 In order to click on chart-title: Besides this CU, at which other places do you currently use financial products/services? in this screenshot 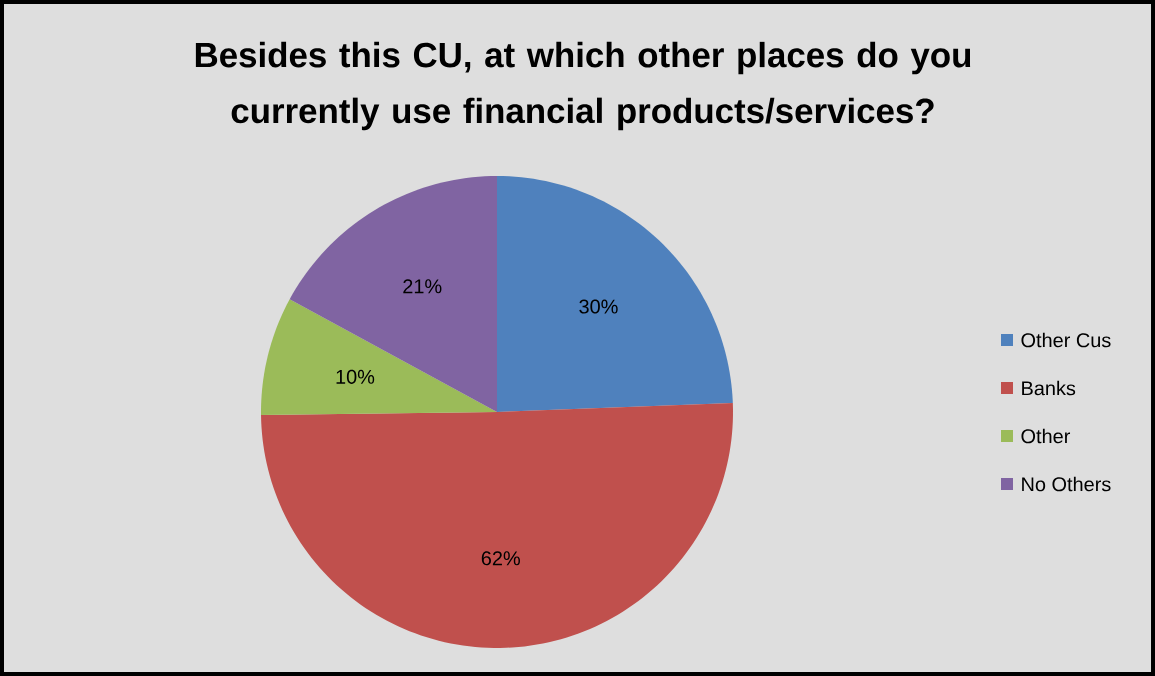, I will do `click(583, 86)`.